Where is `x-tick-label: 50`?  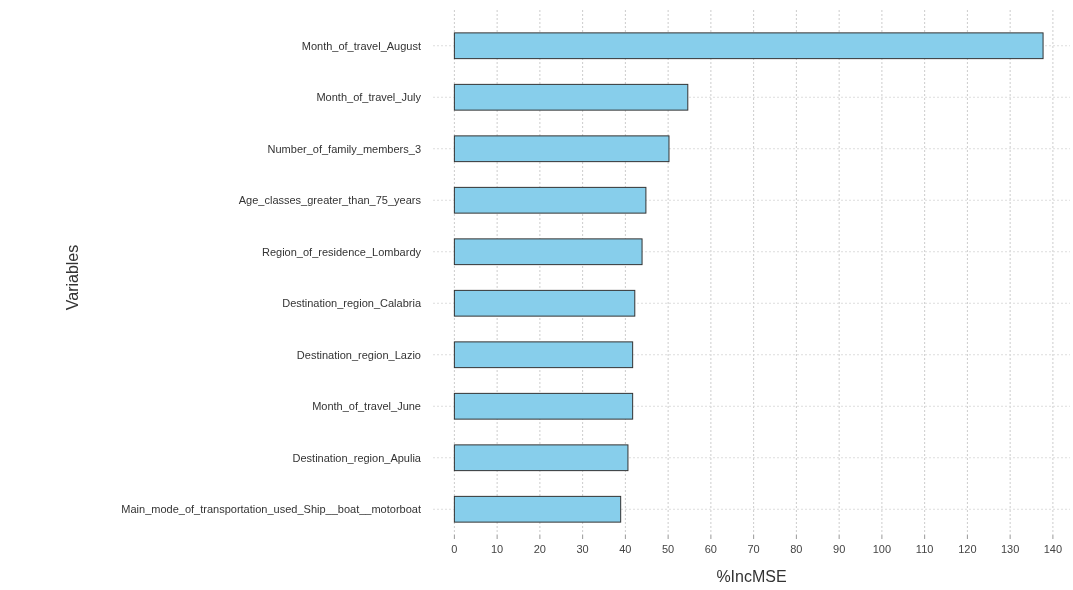
x-tick-label: 50 is located at coordinates (668, 549).